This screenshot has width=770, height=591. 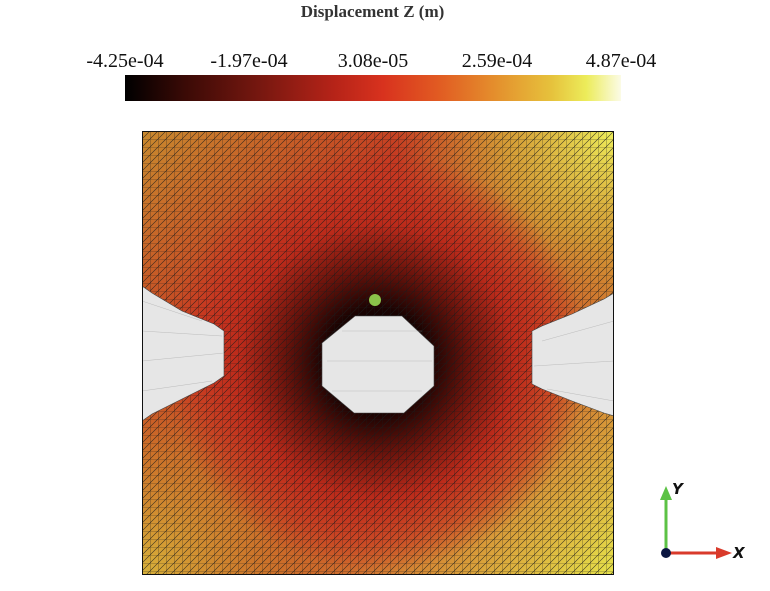 I want to click on colorbar-tick-2: -1.97e-04, so click(x=249, y=61).